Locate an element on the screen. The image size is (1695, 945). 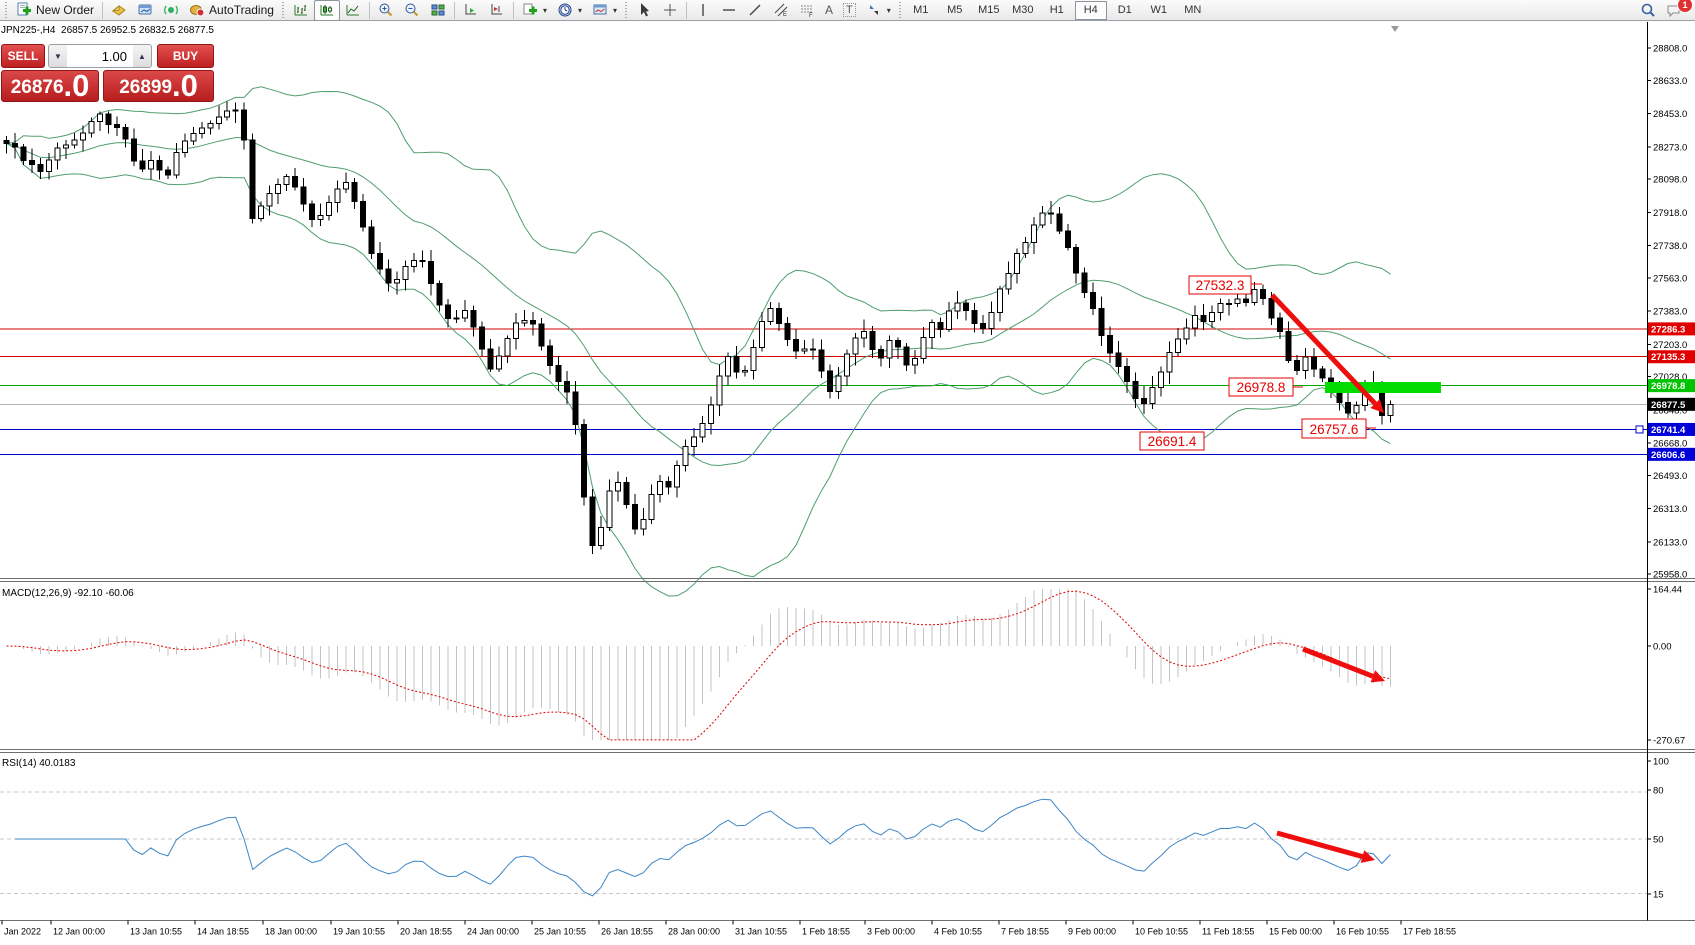
autotrading-button: AutoTrading is located at coordinates (231, 10).